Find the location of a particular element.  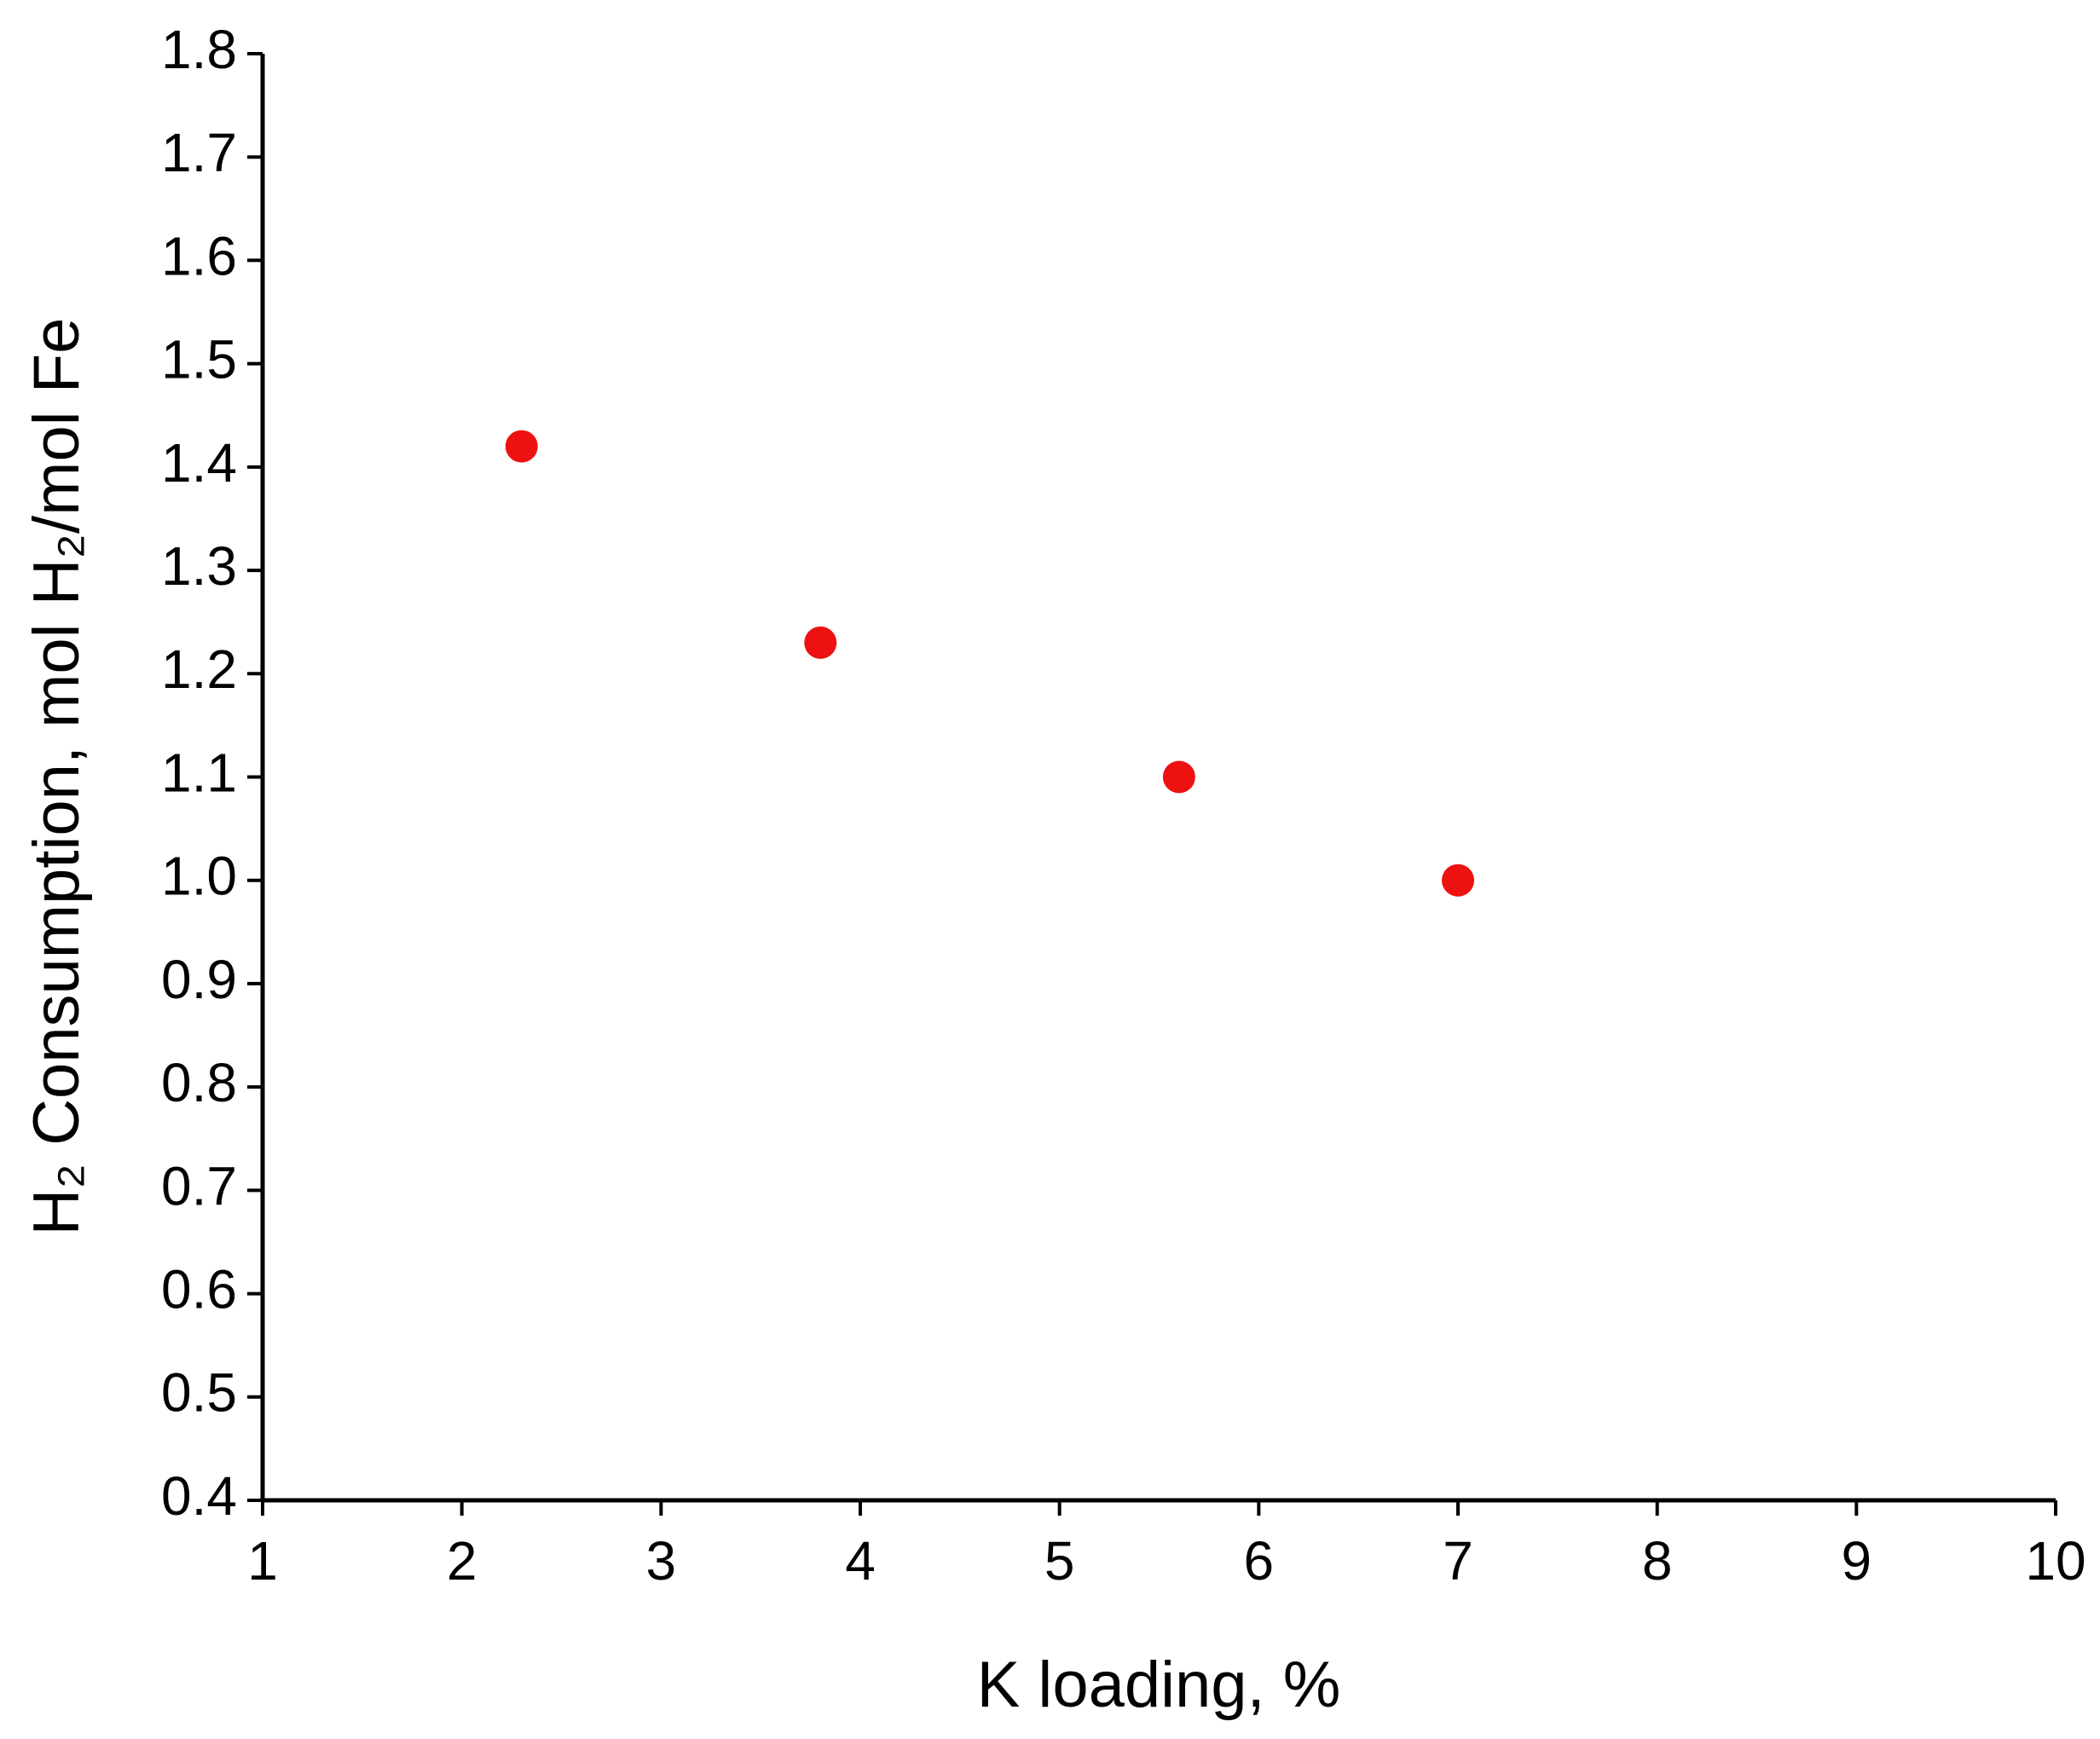

x-tick-label: 5 is located at coordinates (1059, 1561).